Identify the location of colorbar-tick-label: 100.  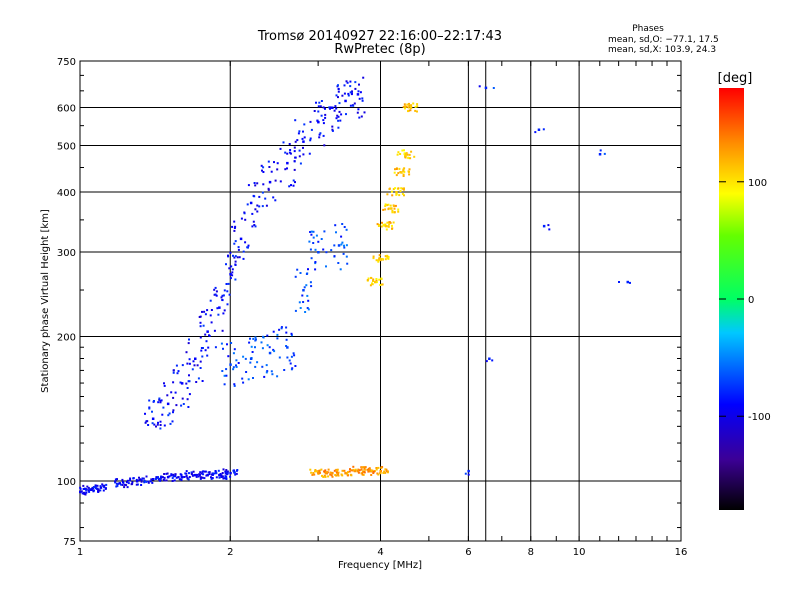
(757, 183).